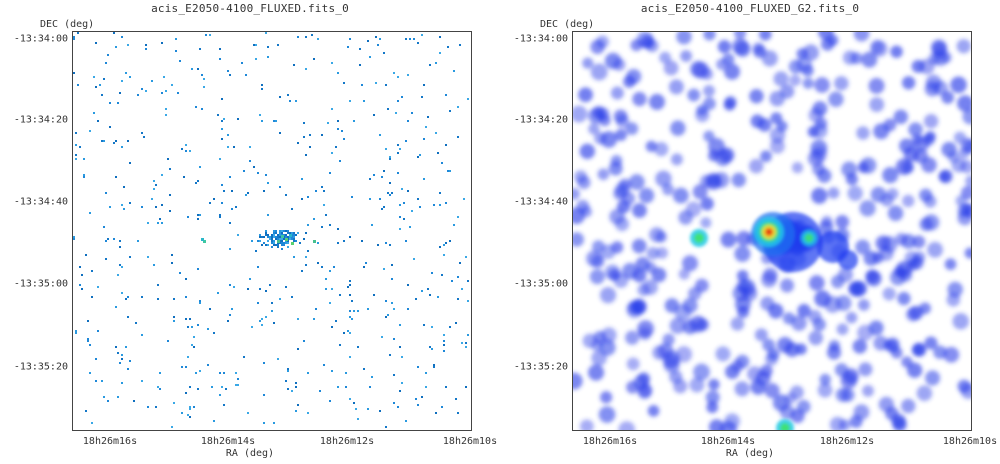 The image size is (1000, 464). I want to click on panel-title: acis_E2050-4100_FLUXED_G2.fits_0, so click(750, 8).